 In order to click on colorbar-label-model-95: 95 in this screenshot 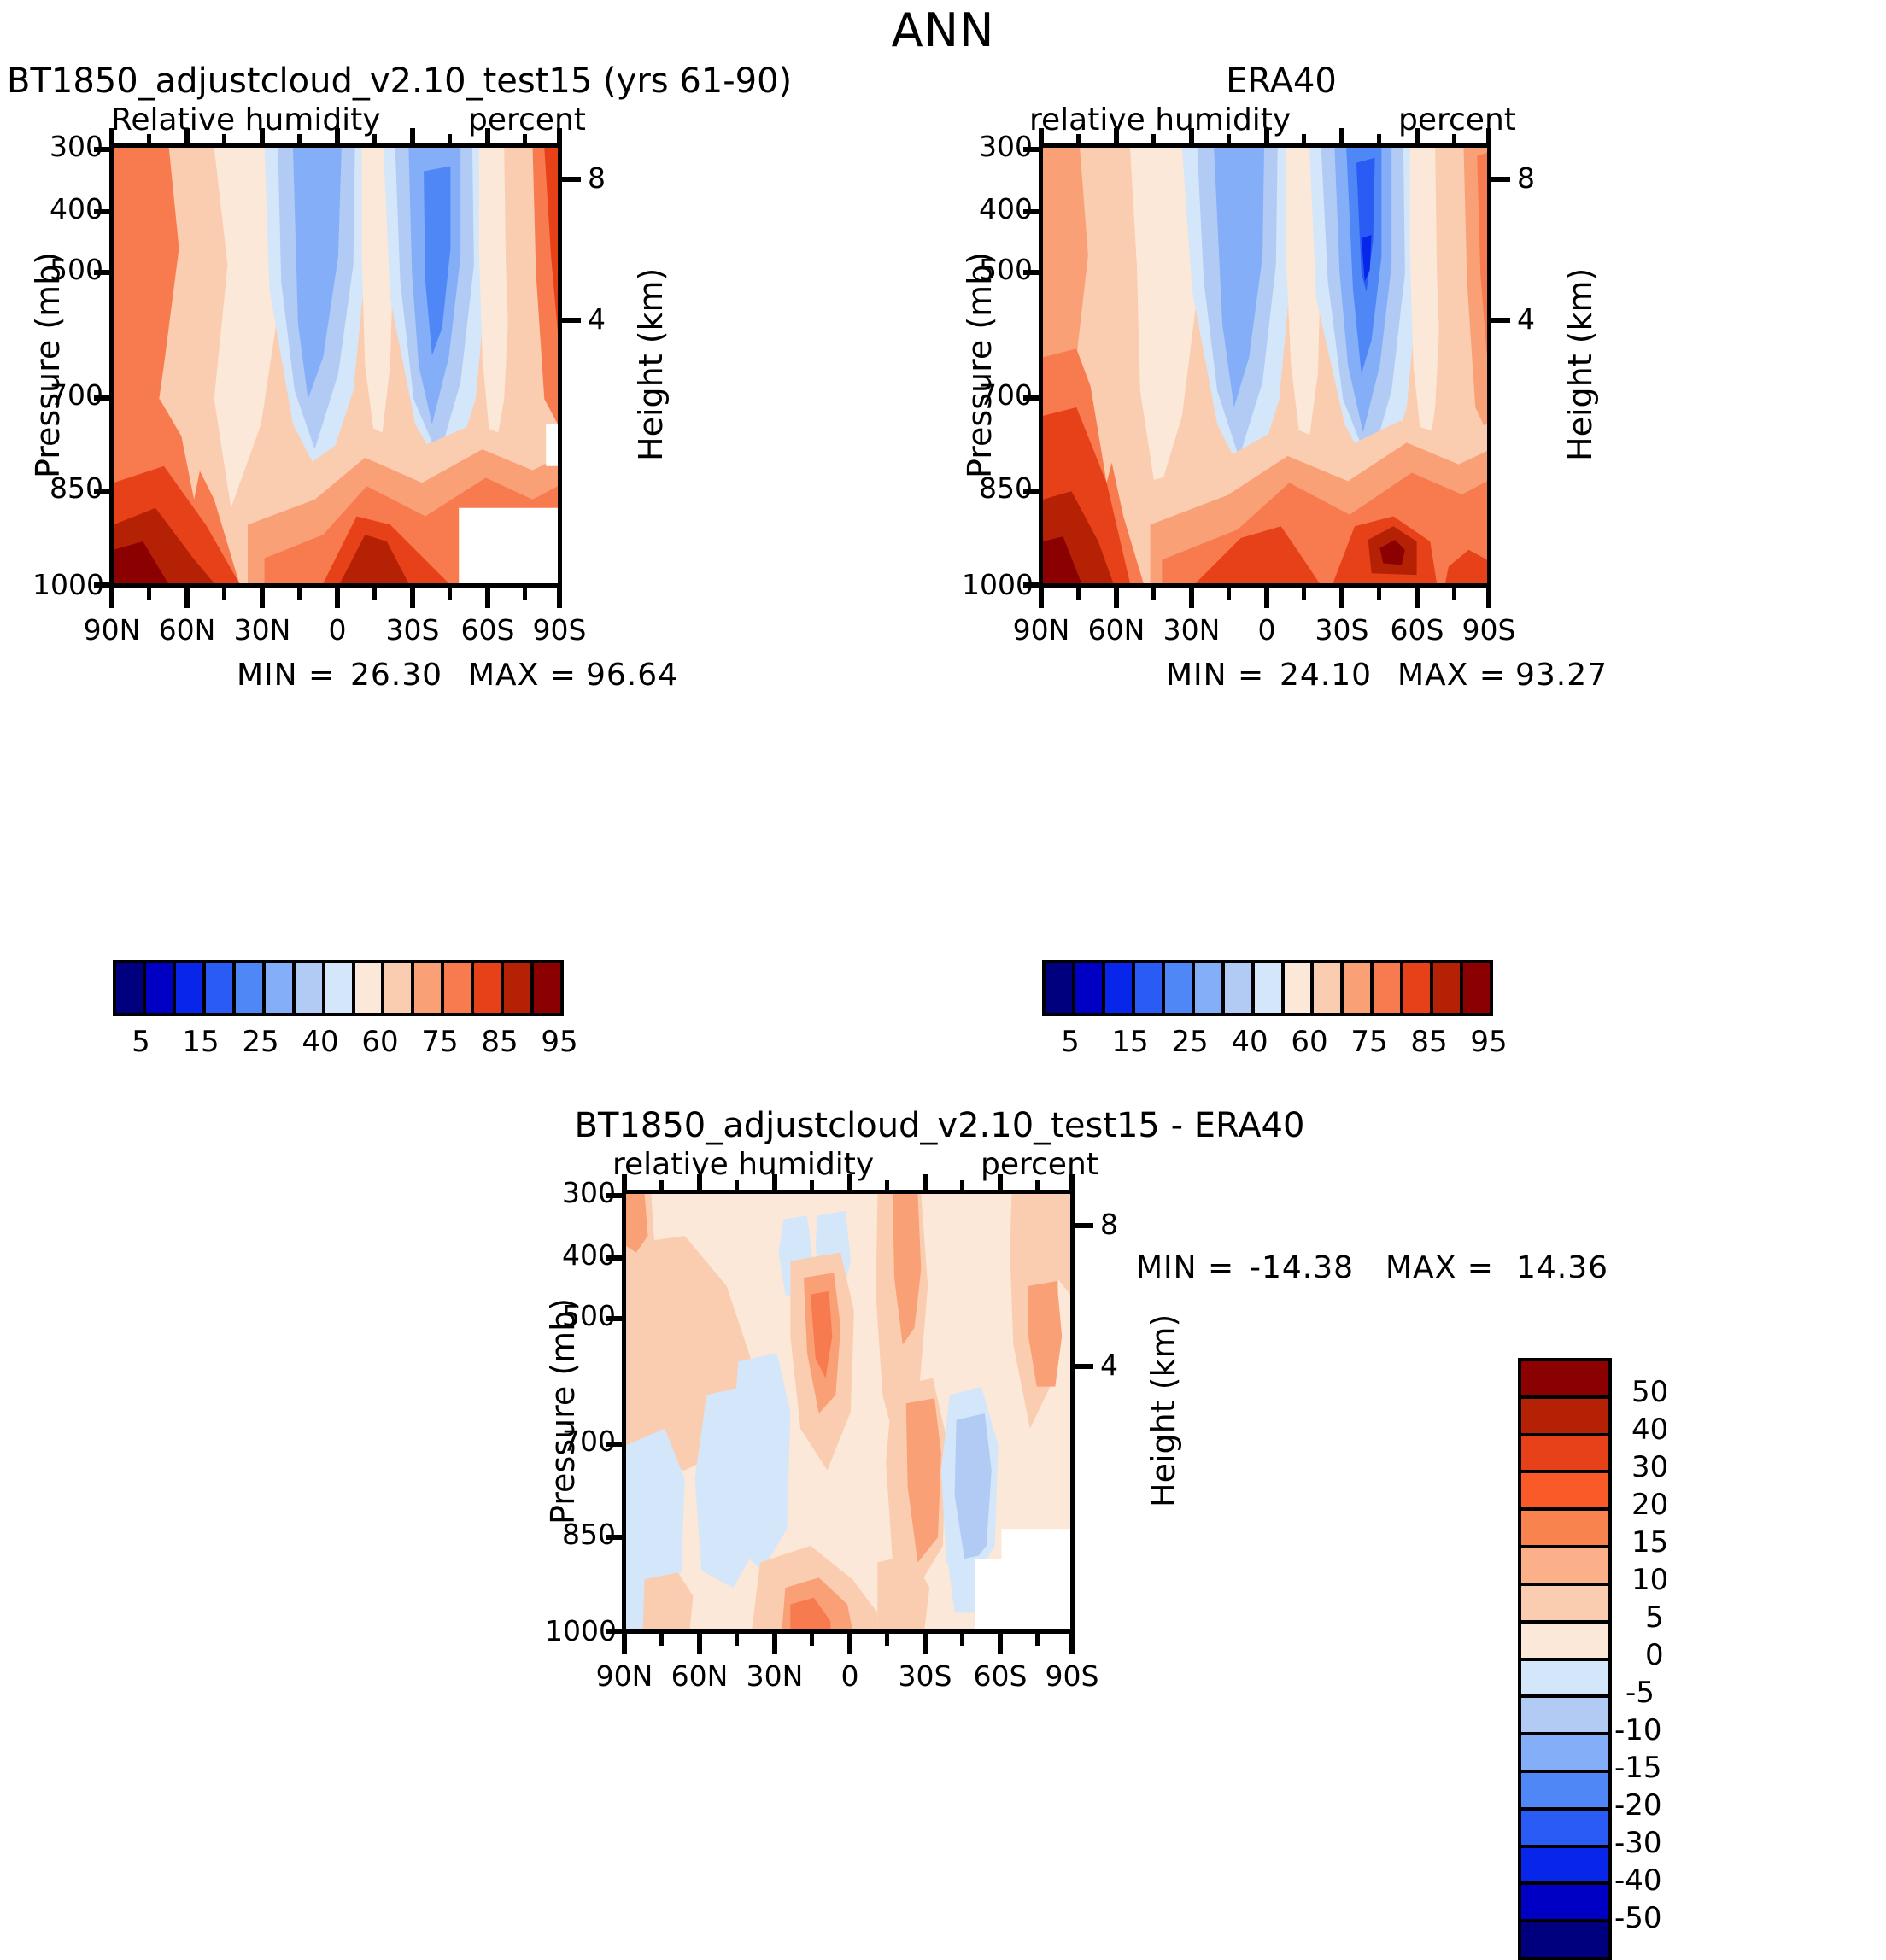, I will do `click(559, 1042)`.